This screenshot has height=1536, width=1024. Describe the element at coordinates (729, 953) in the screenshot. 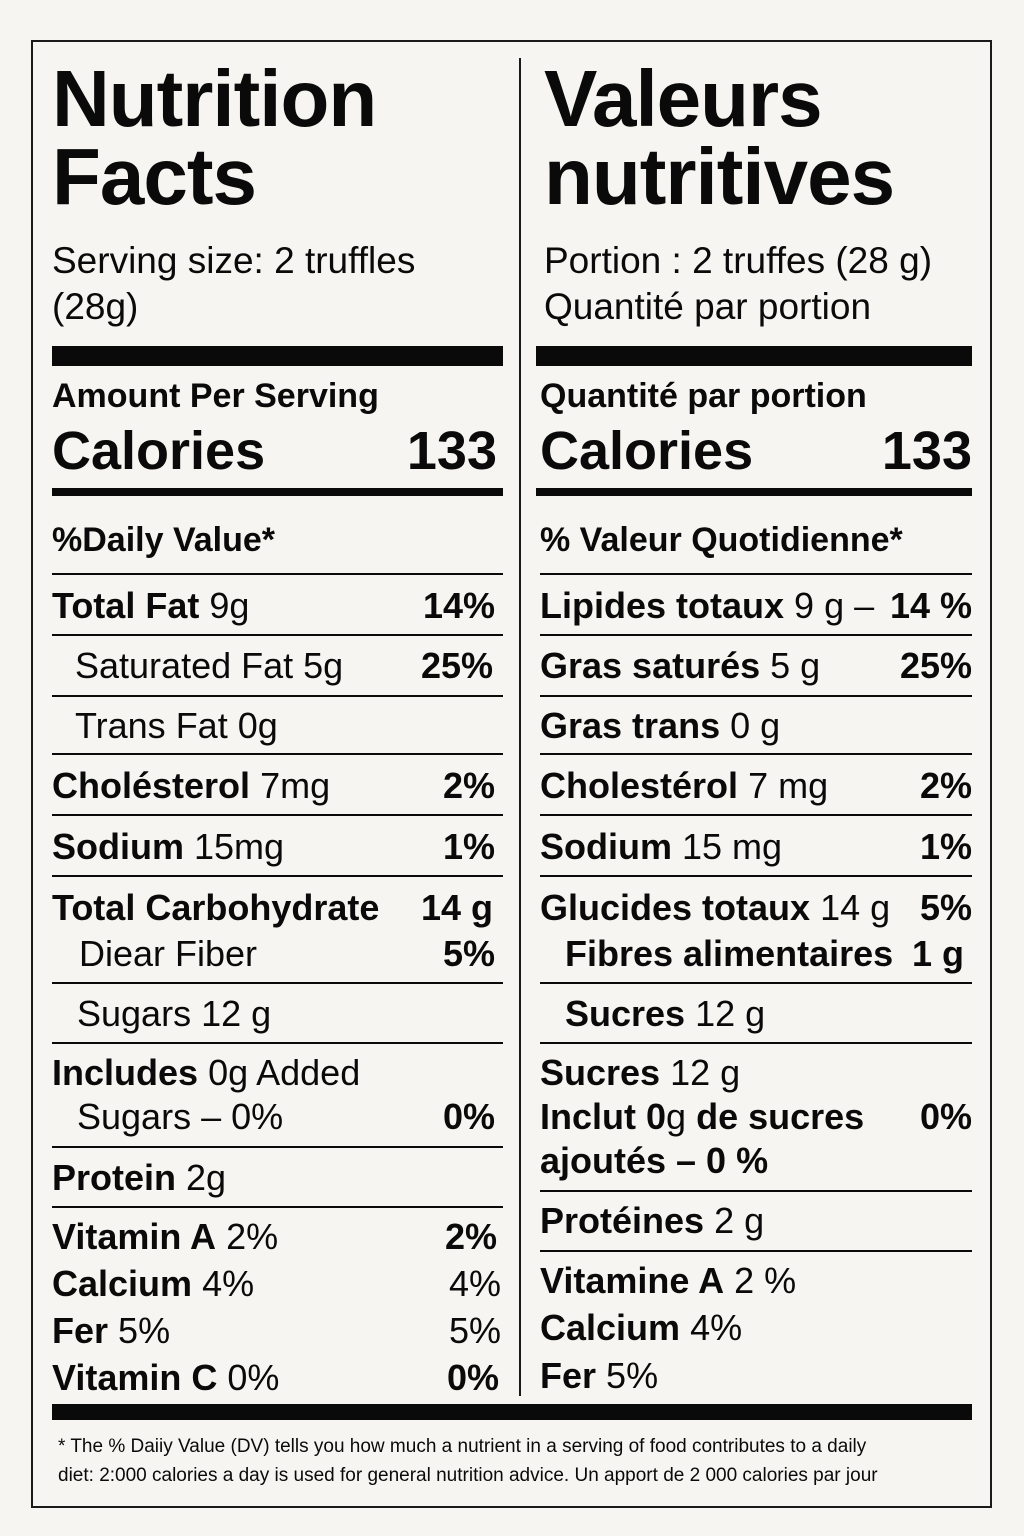

I see `fibres-label: Fibres alimentaires` at that location.